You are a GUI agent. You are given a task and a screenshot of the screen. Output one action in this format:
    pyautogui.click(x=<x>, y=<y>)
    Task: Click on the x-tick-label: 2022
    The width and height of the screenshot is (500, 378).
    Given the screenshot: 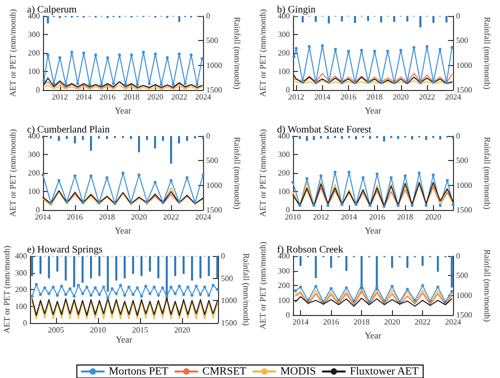 What is the action you would take?
    pyautogui.click(x=179, y=97)
    